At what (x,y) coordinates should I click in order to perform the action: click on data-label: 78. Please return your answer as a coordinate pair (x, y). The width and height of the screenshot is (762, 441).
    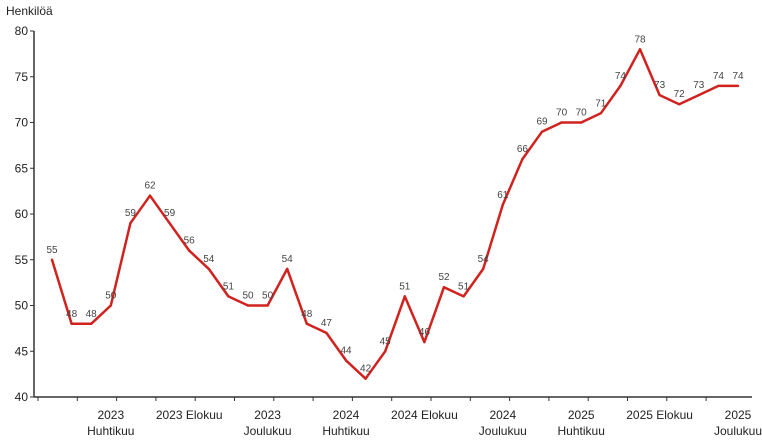
    Looking at the image, I should click on (640, 39).